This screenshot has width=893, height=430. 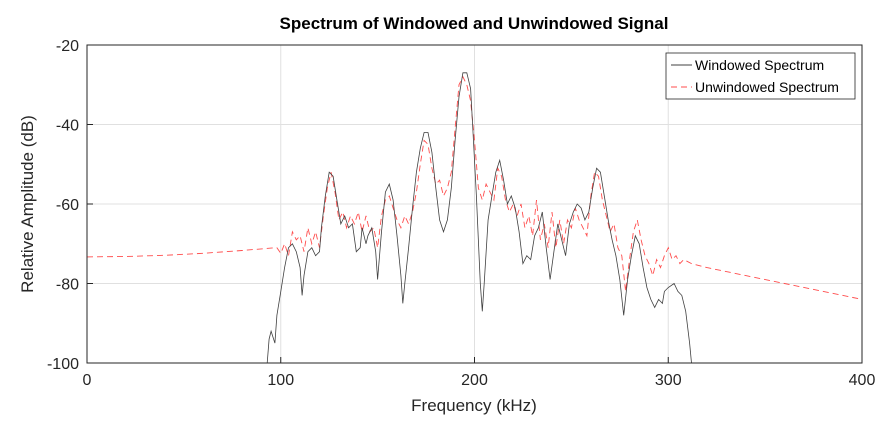 What do you see at coordinates (27, 204) in the screenshot?
I see `y-axis-label: Relative Amplitude (dB)` at bounding box center [27, 204].